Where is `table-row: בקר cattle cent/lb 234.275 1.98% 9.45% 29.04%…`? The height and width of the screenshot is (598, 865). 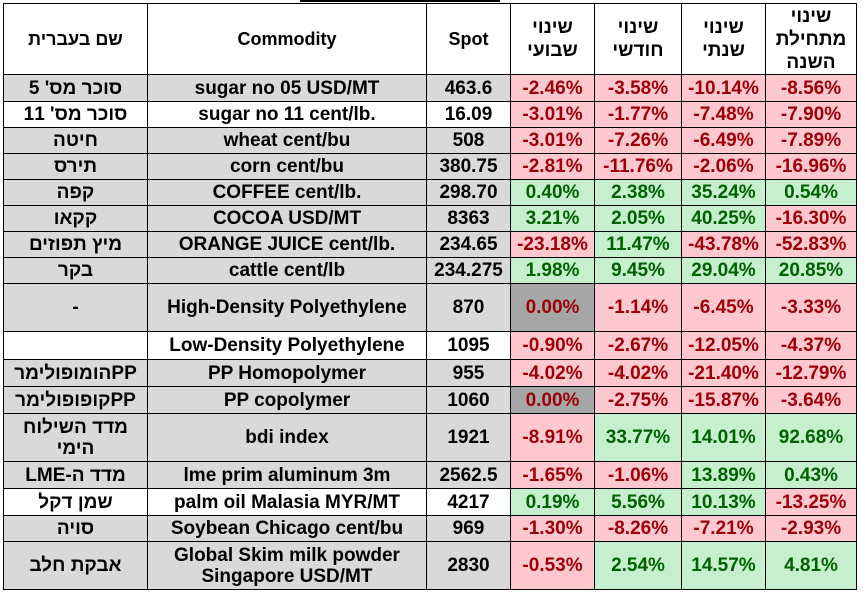 table-row: בקר cattle cent/lb 234.275 1.98% 9.45% 29.04%… is located at coordinates (430, 270).